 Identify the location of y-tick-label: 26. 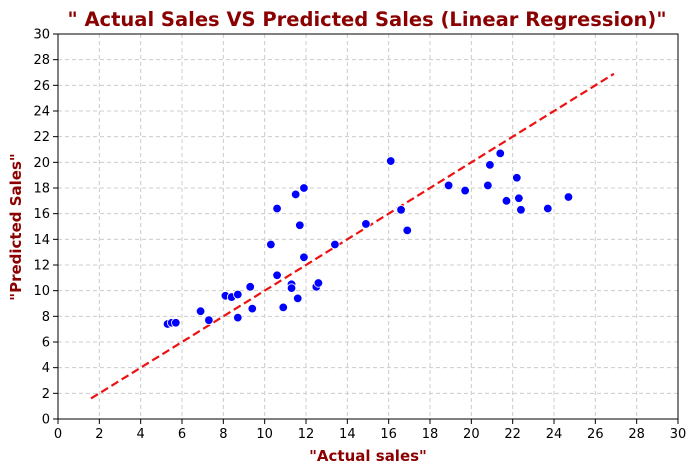
(41, 86).